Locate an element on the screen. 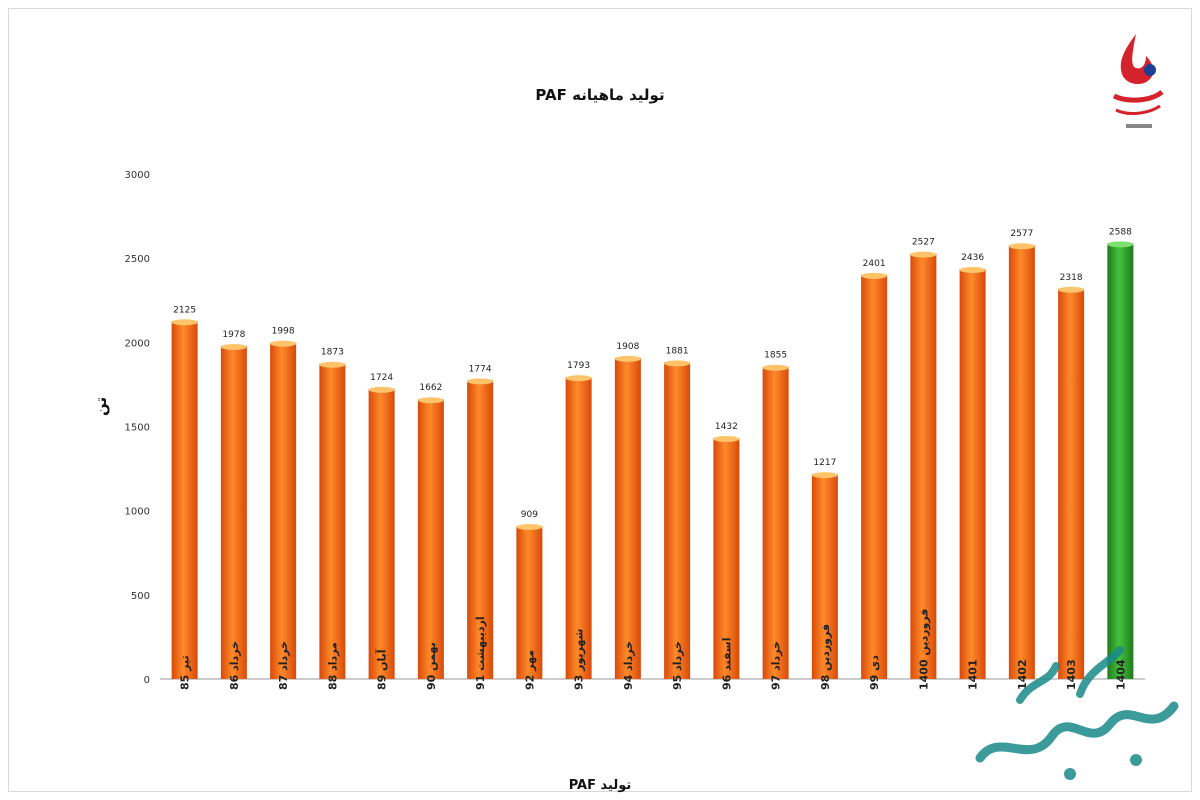  x-tick-label: خرداد 97 is located at coordinates (776, 665).